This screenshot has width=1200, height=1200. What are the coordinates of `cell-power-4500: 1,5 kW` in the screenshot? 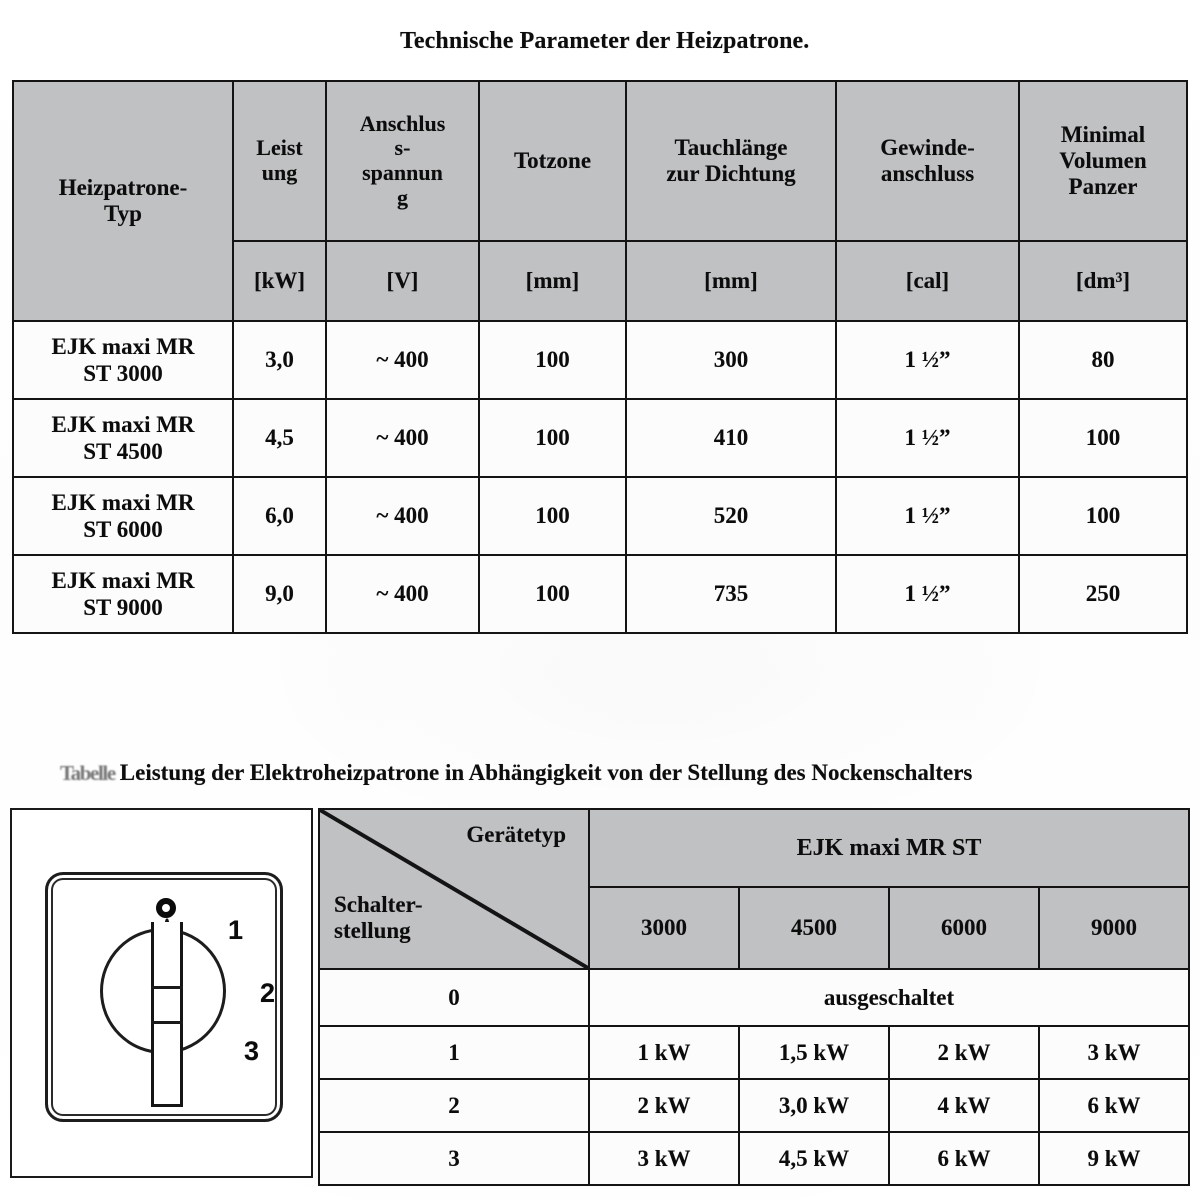 It's located at (814, 1052).